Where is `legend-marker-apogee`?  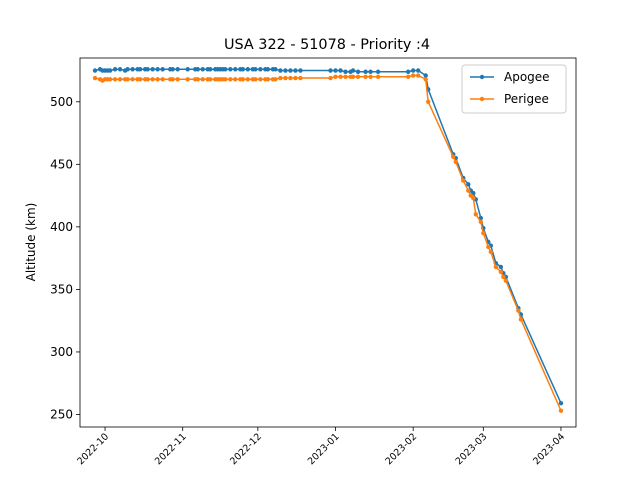
legend-marker-apogee is located at coordinates (482, 77).